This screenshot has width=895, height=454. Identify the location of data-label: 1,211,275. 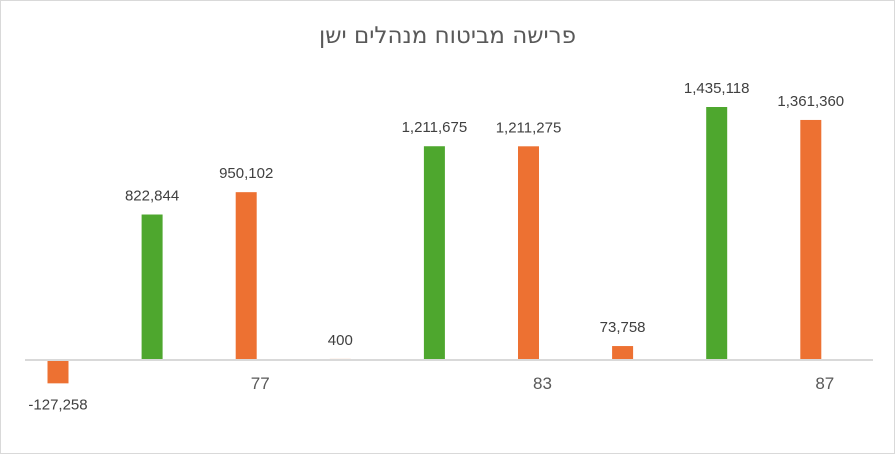
(529, 127).